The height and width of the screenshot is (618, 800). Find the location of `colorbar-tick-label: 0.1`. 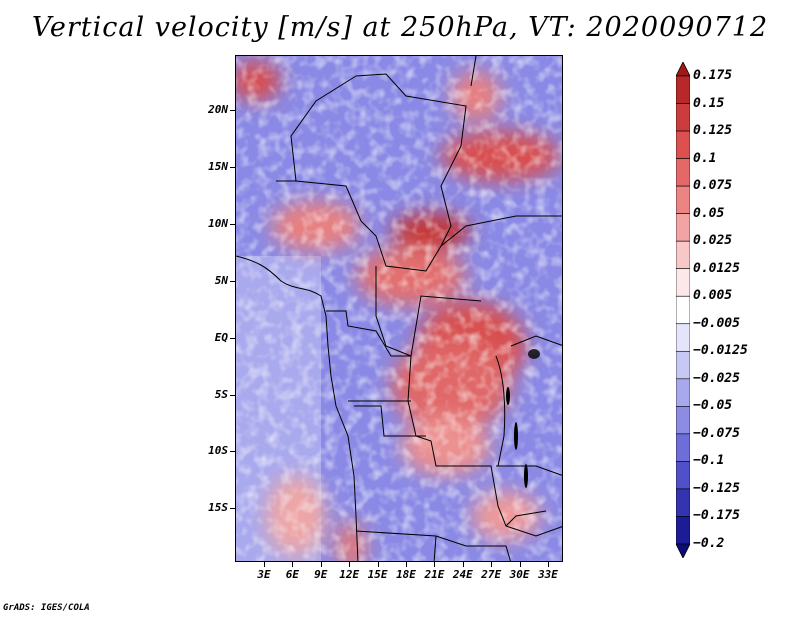

colorbar-tick-label: 0.1 is located at coordinates (705, 158).